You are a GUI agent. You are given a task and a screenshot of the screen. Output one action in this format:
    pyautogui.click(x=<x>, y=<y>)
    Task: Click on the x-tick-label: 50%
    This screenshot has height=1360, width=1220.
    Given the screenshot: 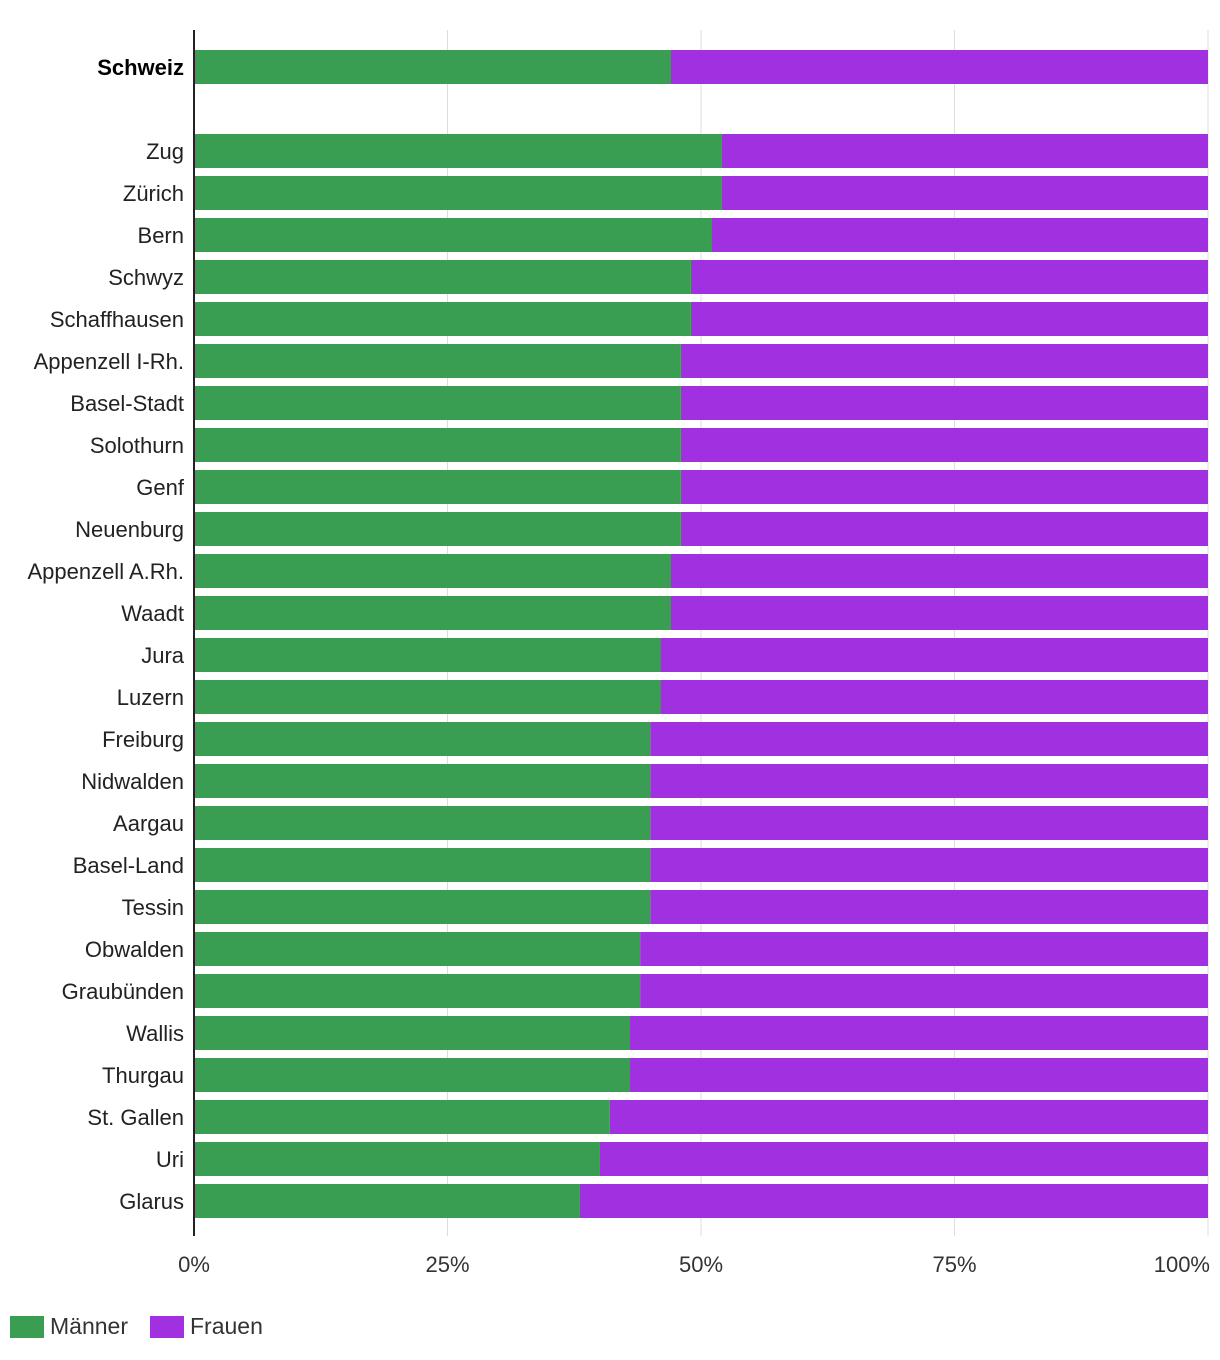 What is the action you would take?
    pyautogui.click(x=701, y=1264)
    